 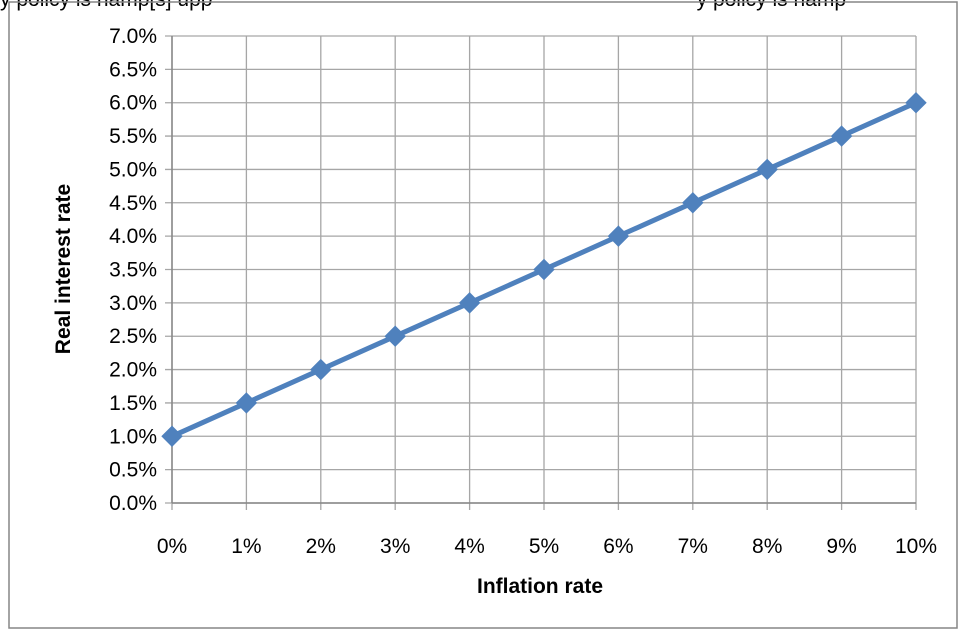 What do you see at coordinates (133, 403) in the screenshot?
I see `y-tick-label: 1.5%` at bounding box center [133, 403].